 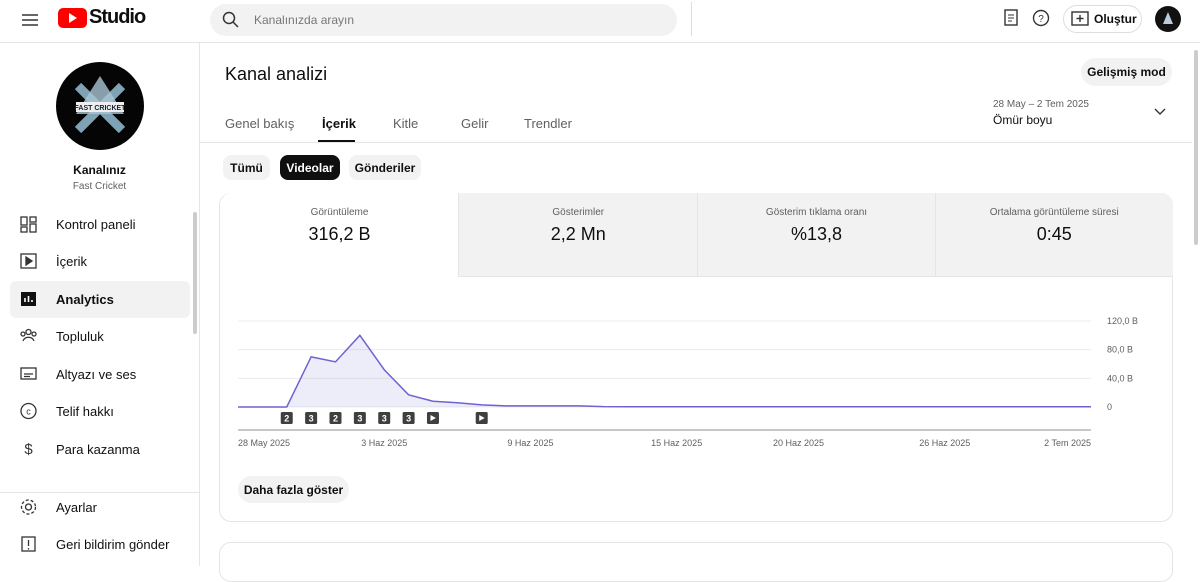 What do you see at coordinates (1067, 443) in the screenshot?
I see `x-tick-label: 2 Tem 2025` at bounding box center [1067, 443].